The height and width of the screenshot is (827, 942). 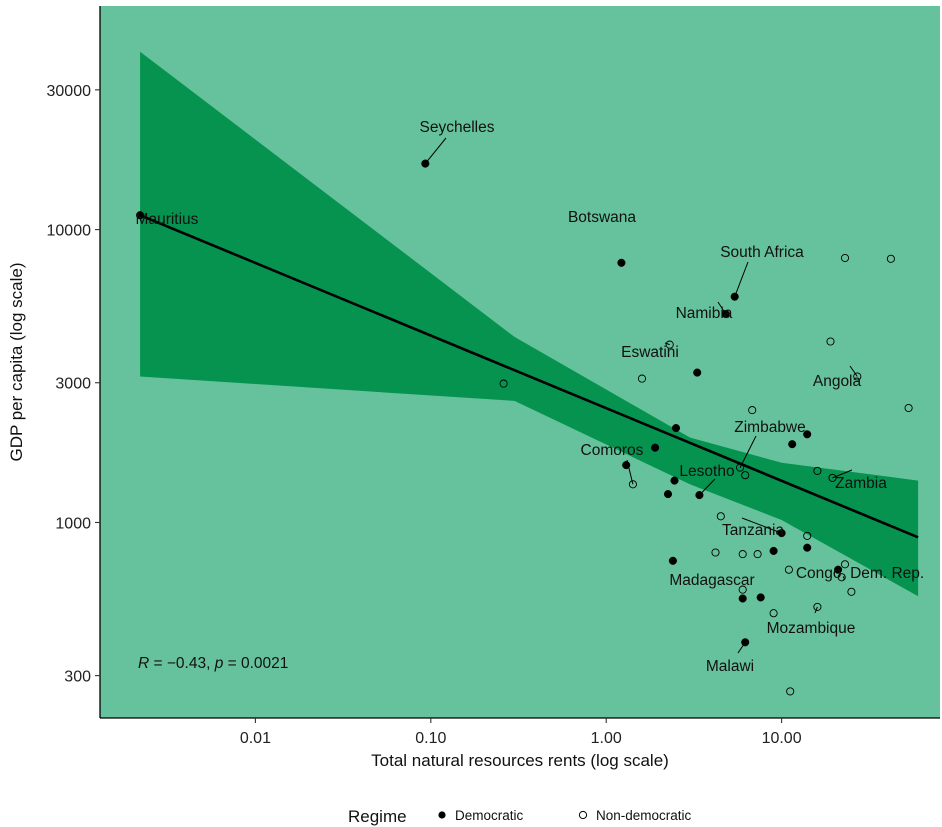 I want to click on label-leader-malawi, so click(x=741, y=648).